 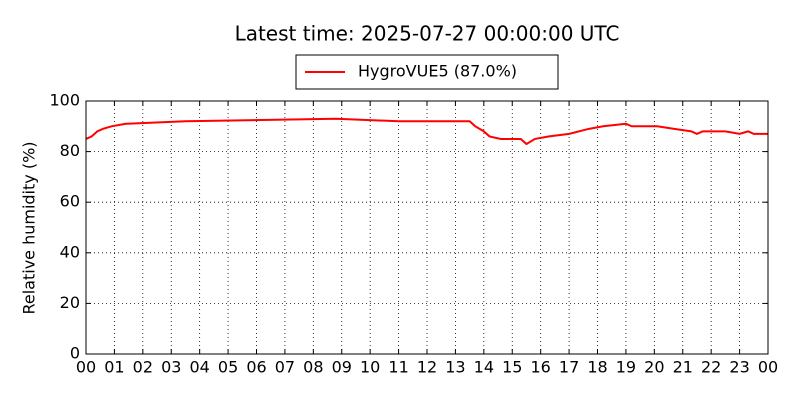 What do you see at coordinates (285, 367) in the screenshot?
I see `x-tick-label: 07` at bounding box center [285, 367].